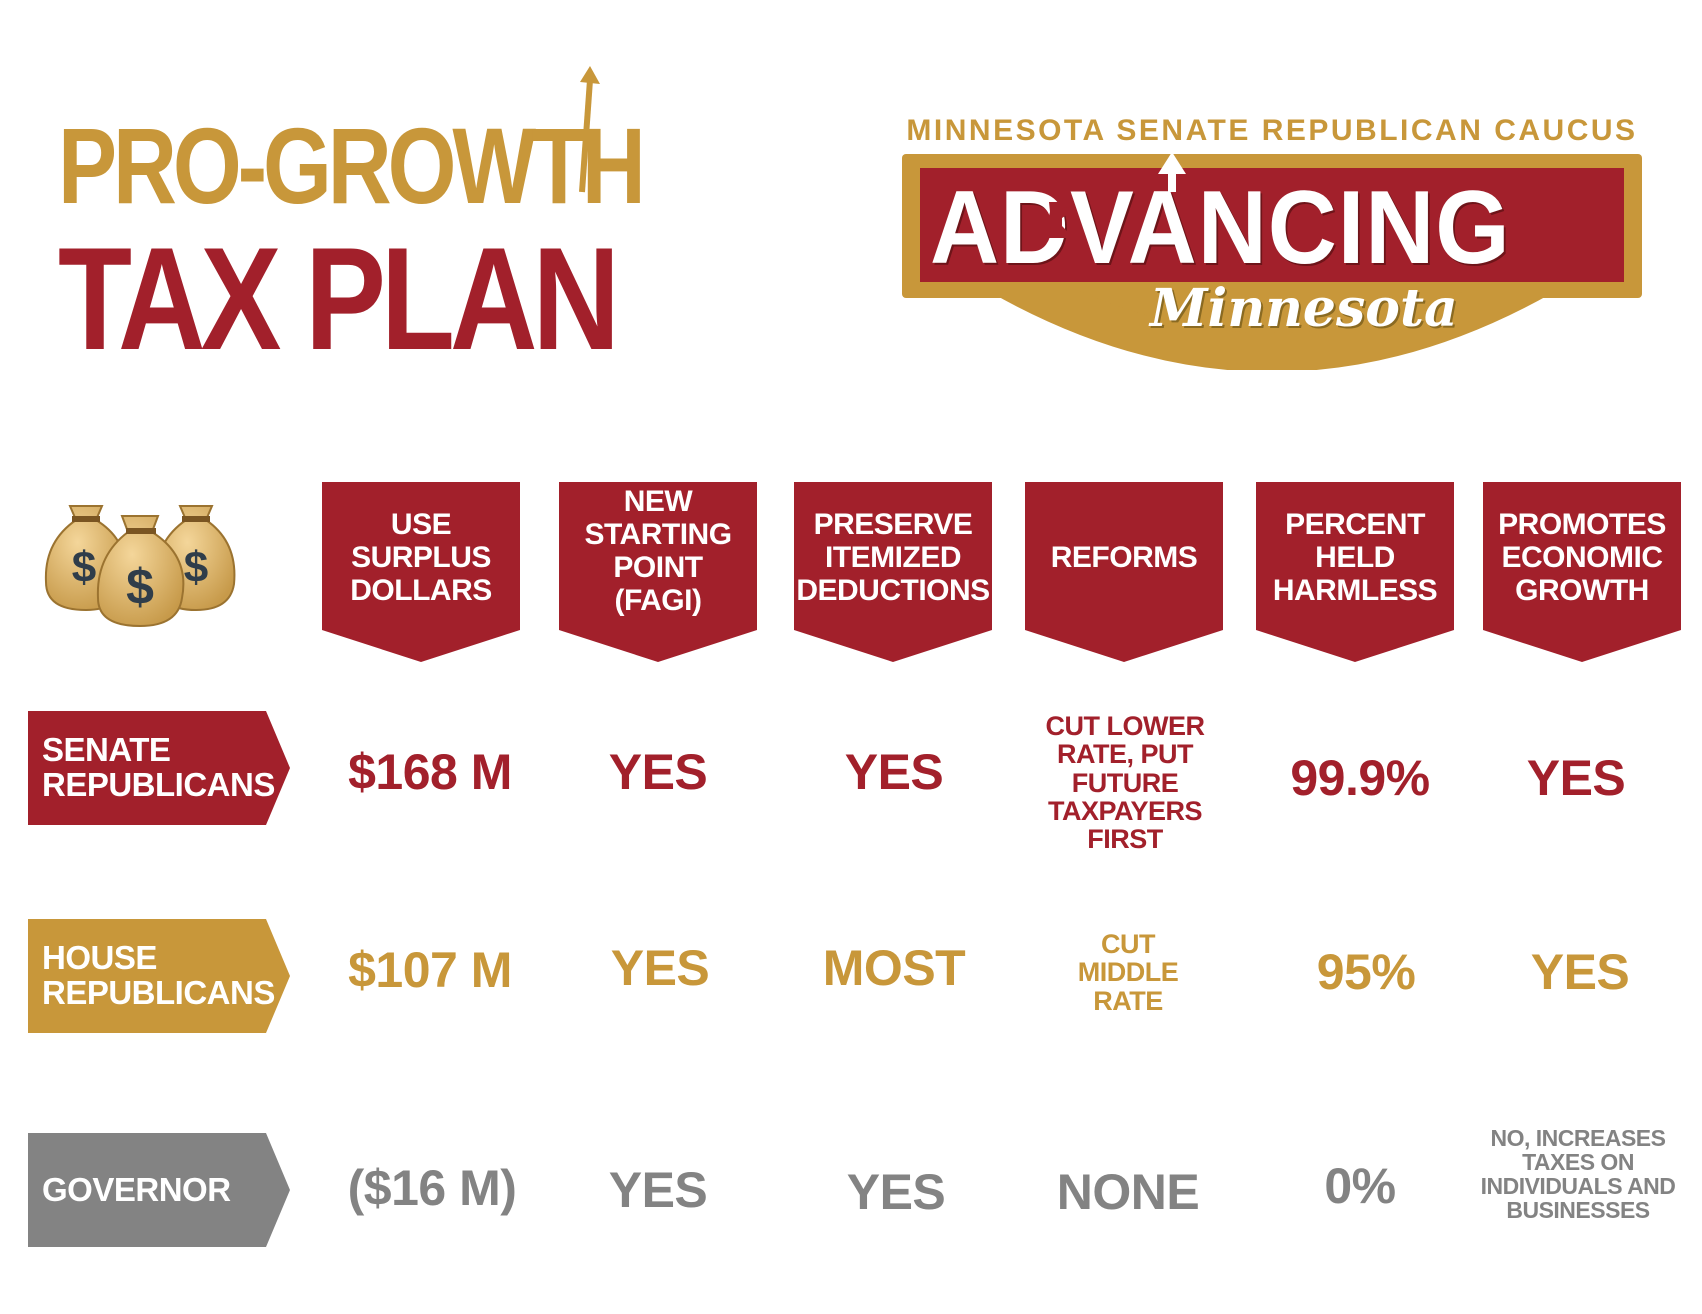 Image resolution: width=1702 pixels, height=1314 pixels. I want to click on house-held-harmless-value: 95%, so click(1366, 972).